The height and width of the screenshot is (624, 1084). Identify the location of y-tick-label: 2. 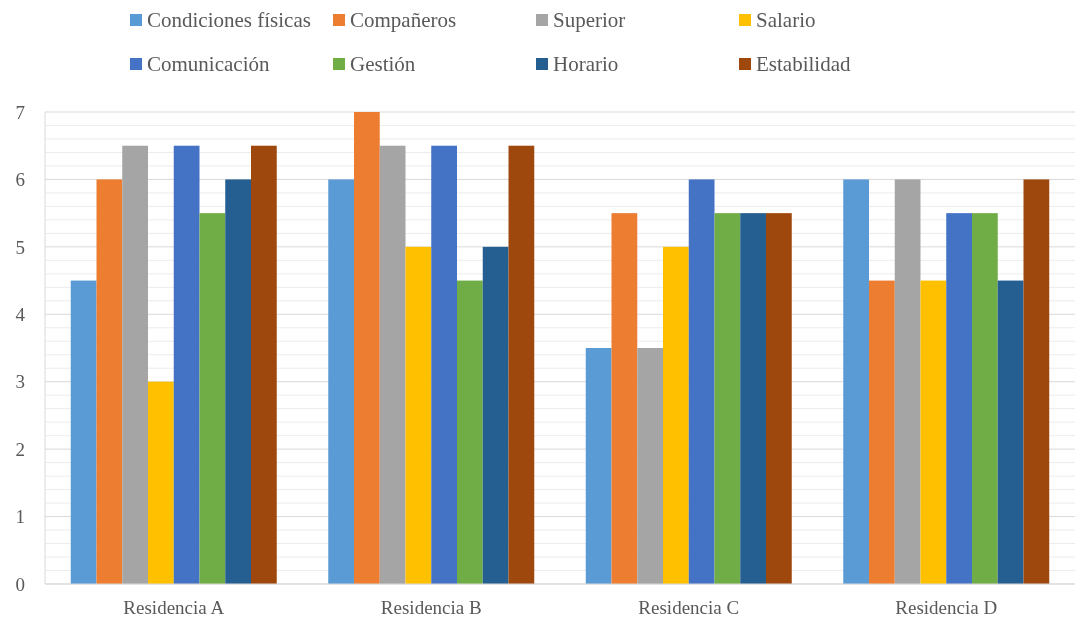
(20, 449).